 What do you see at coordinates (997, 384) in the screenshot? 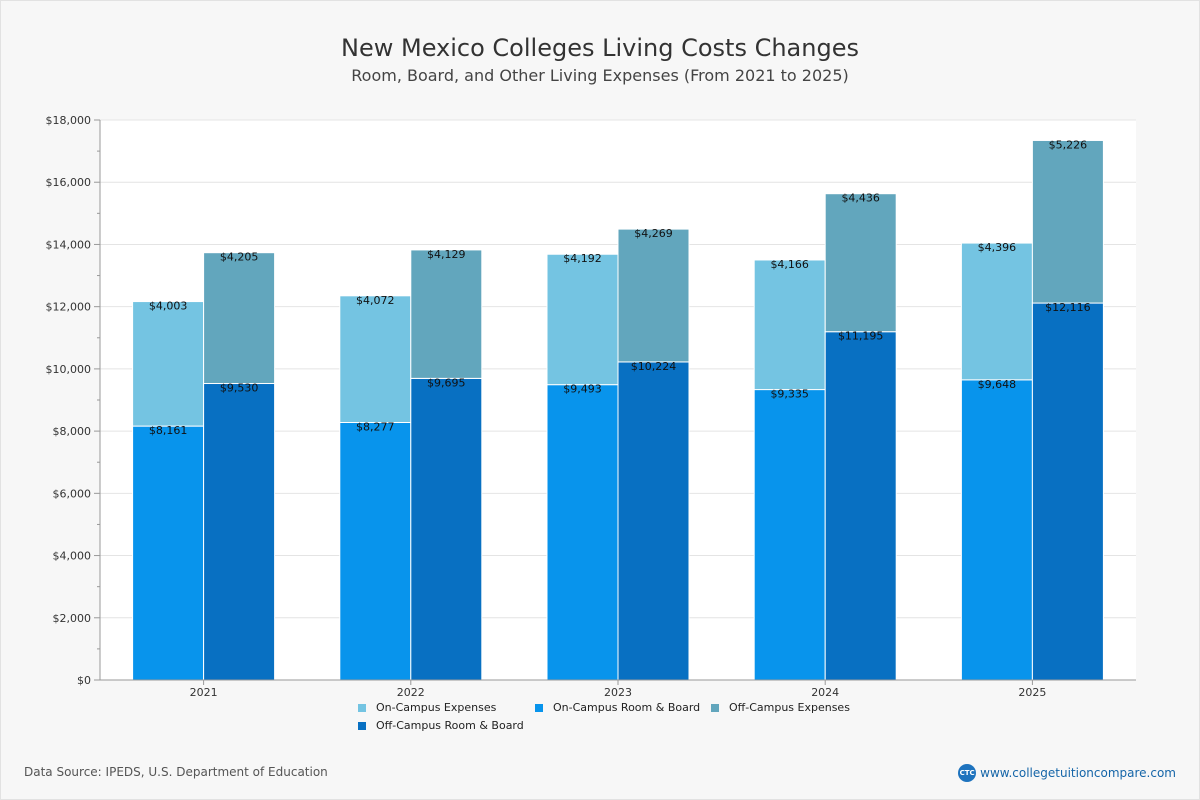
I see `data-label: $9,648` at bounding box center [997, 384].